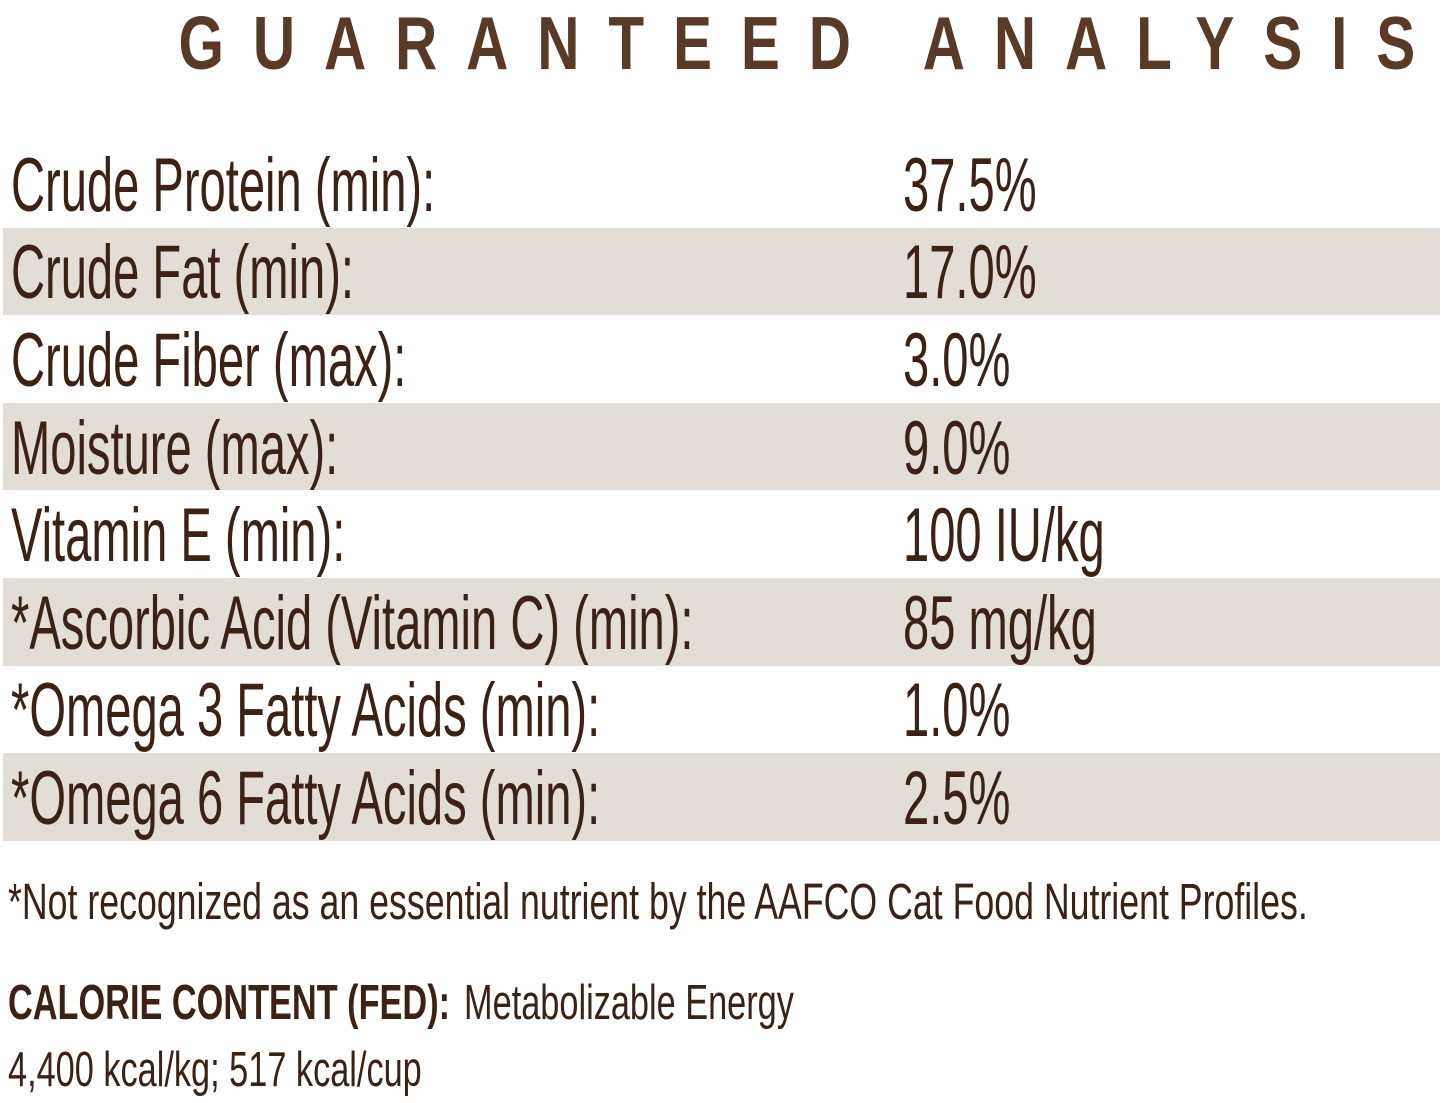 Image resolution: width=1445 pixels, height=1103 pixels. I want to click on nutrient-label-cell: Crude Fiber (max):, so click(326, 360).